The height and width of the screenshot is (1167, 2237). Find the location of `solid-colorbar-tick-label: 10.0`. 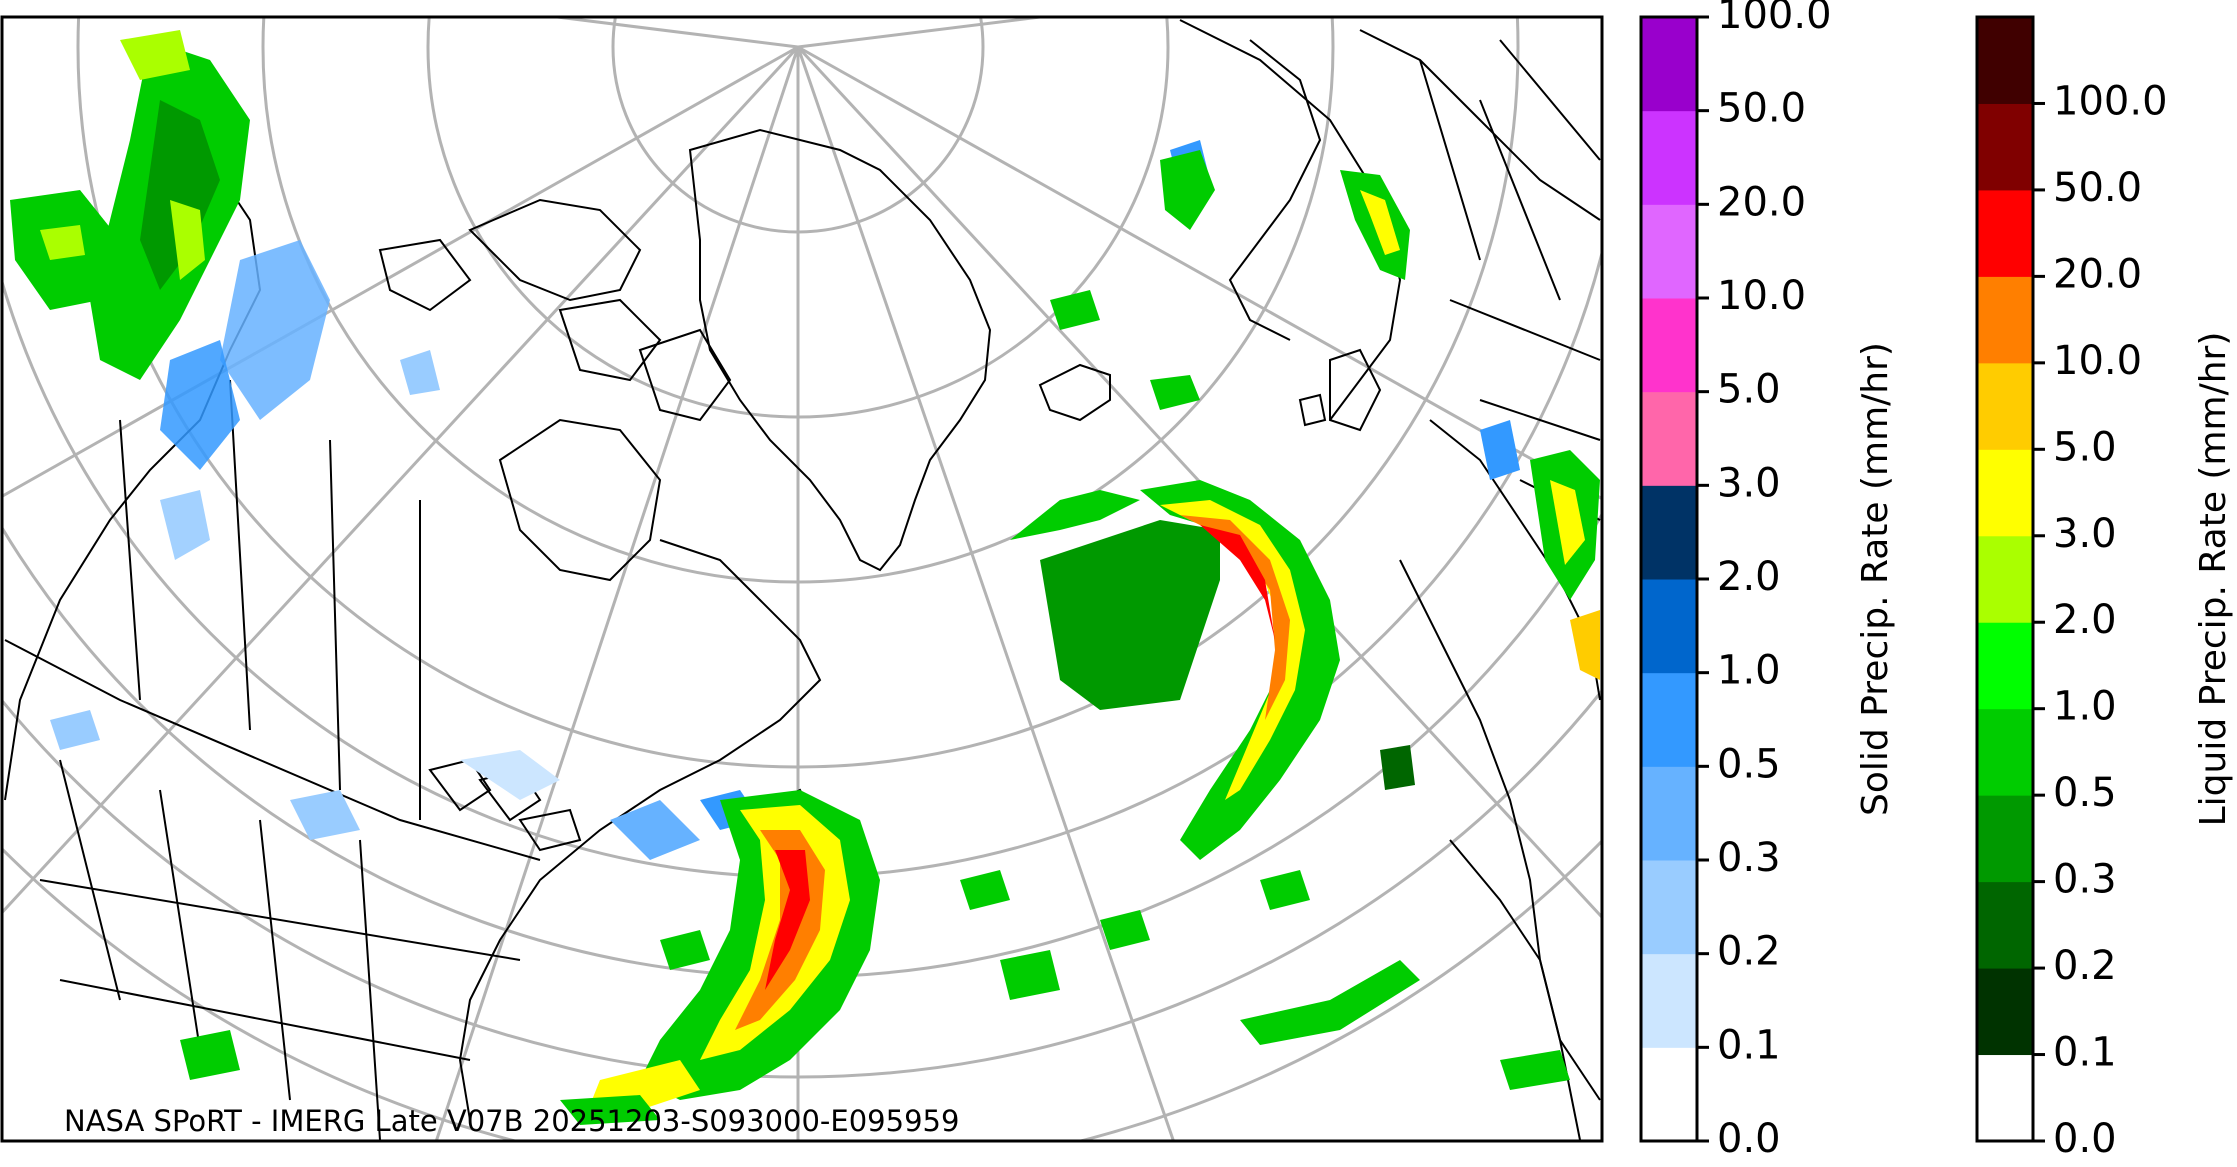

solid-colorbar-tick-label: 10.0 is located at coordinates (1761, 296).